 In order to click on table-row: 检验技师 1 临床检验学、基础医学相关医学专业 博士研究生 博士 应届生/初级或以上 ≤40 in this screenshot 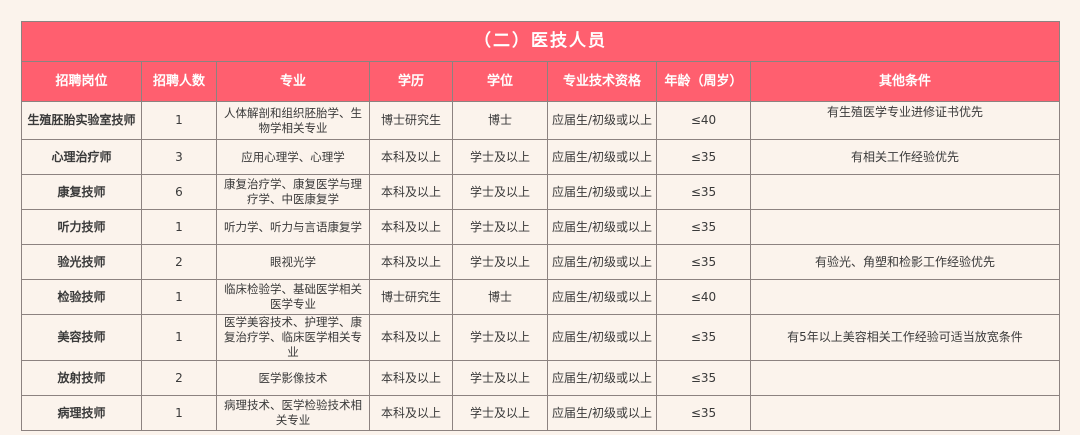, I will do `click(540, 297)`.